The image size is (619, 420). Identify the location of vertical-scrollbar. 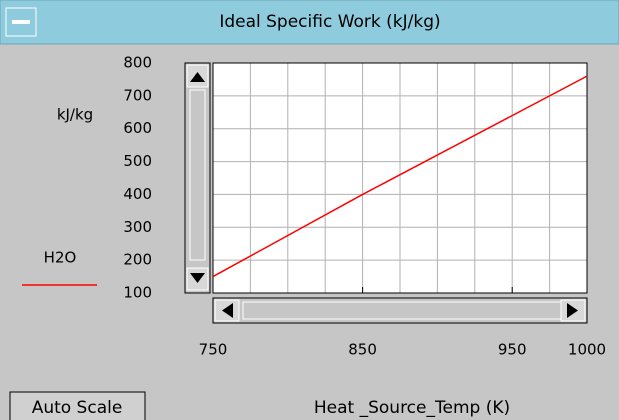
(197, 178).